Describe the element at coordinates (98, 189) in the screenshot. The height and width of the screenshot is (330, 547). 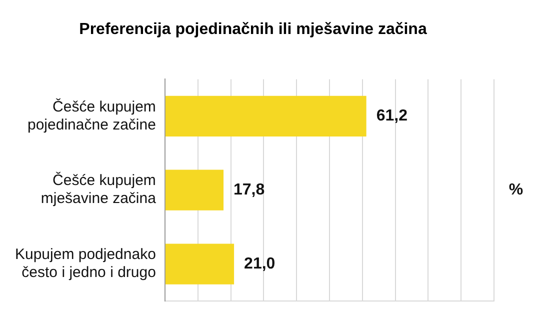
I see `y-tick-label: Češće kupujem mješavine začina` at that location.